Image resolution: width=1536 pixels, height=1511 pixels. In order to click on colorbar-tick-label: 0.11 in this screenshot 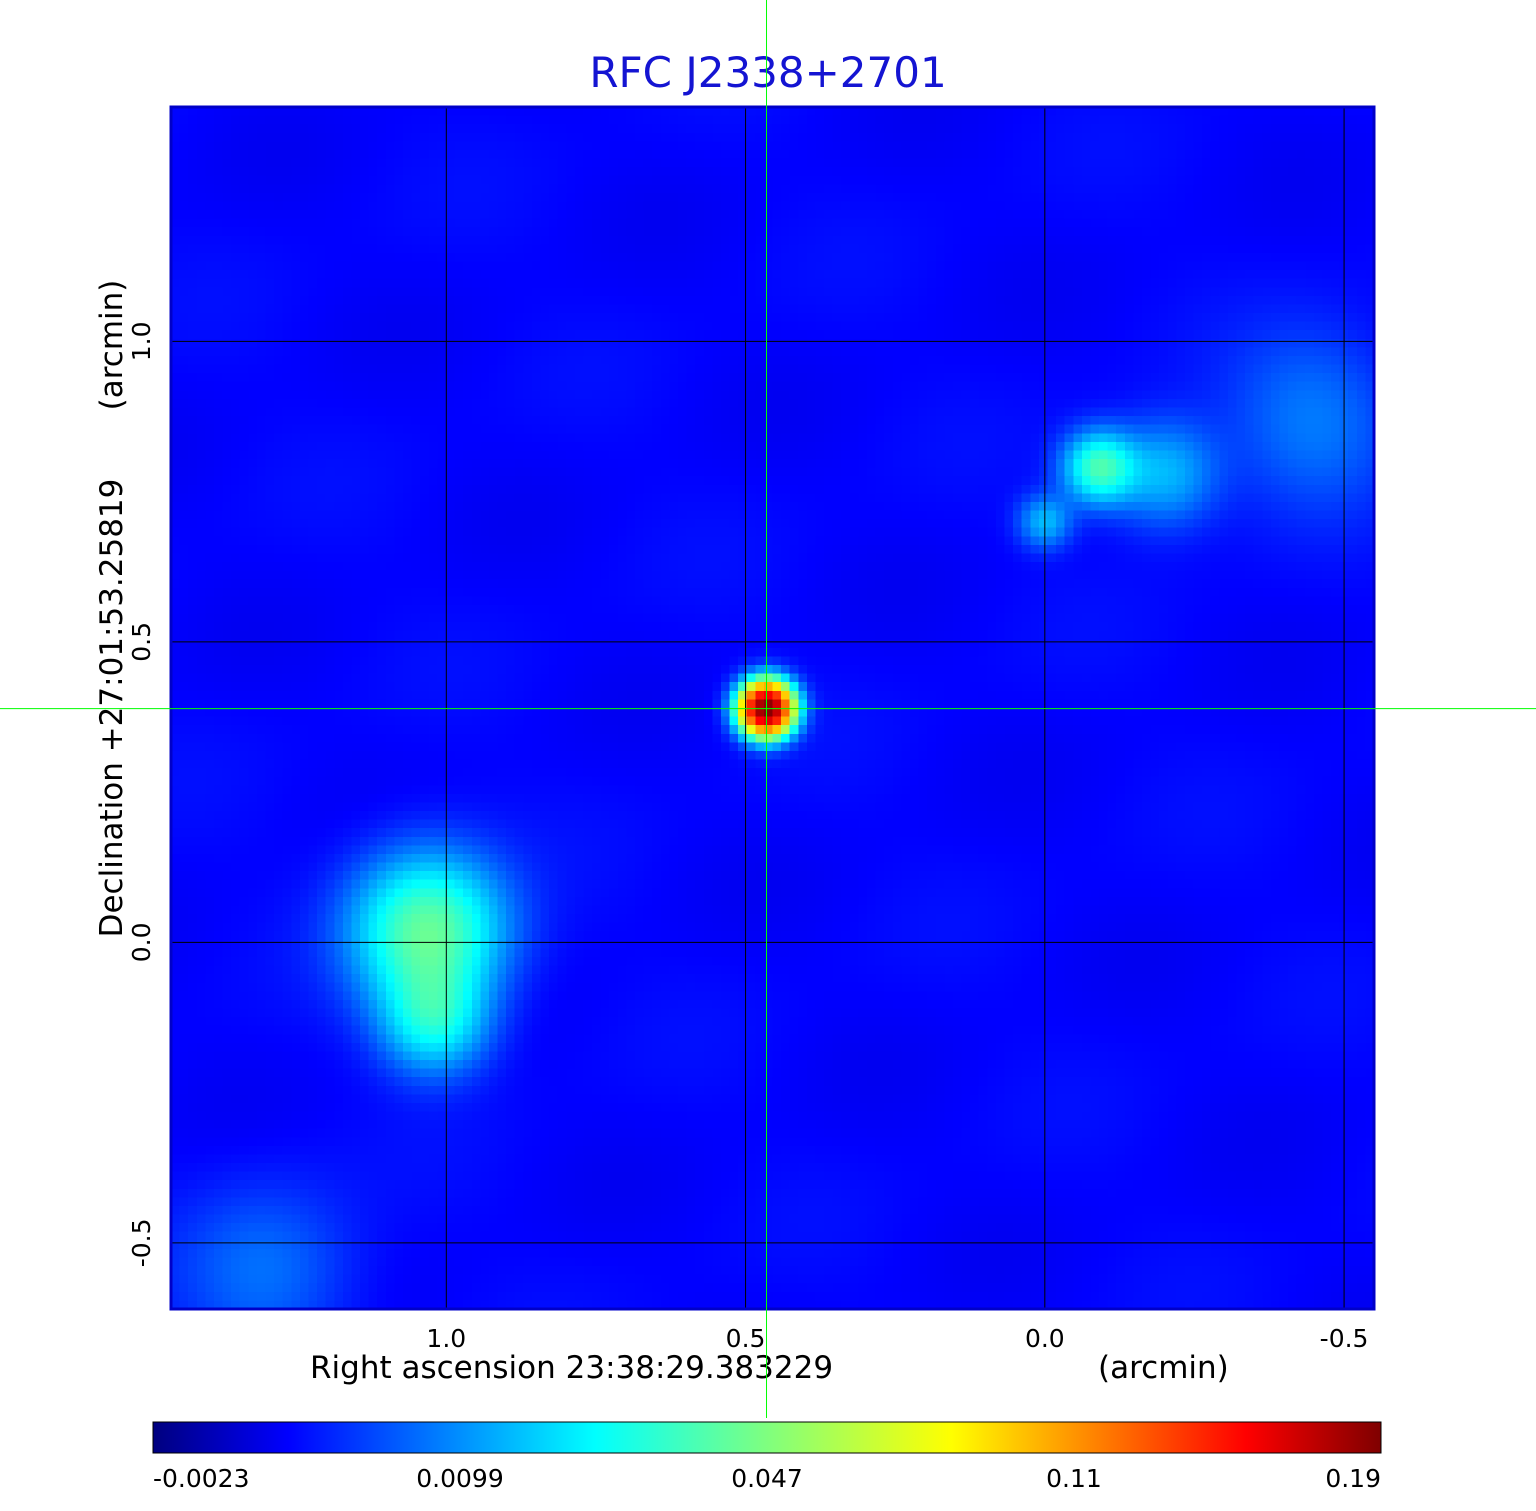, I will do `click(1074, 1478)`.